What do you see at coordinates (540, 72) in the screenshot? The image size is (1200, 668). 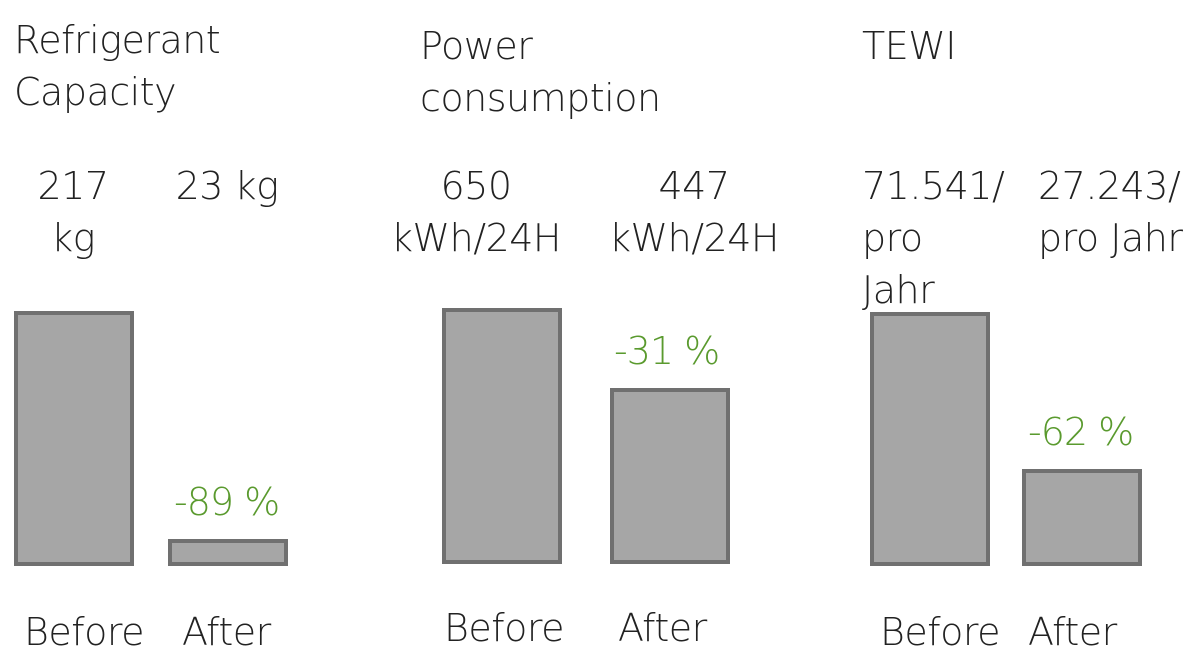 I see `chart-title: Power consumption` at bounding box center [540, 72].